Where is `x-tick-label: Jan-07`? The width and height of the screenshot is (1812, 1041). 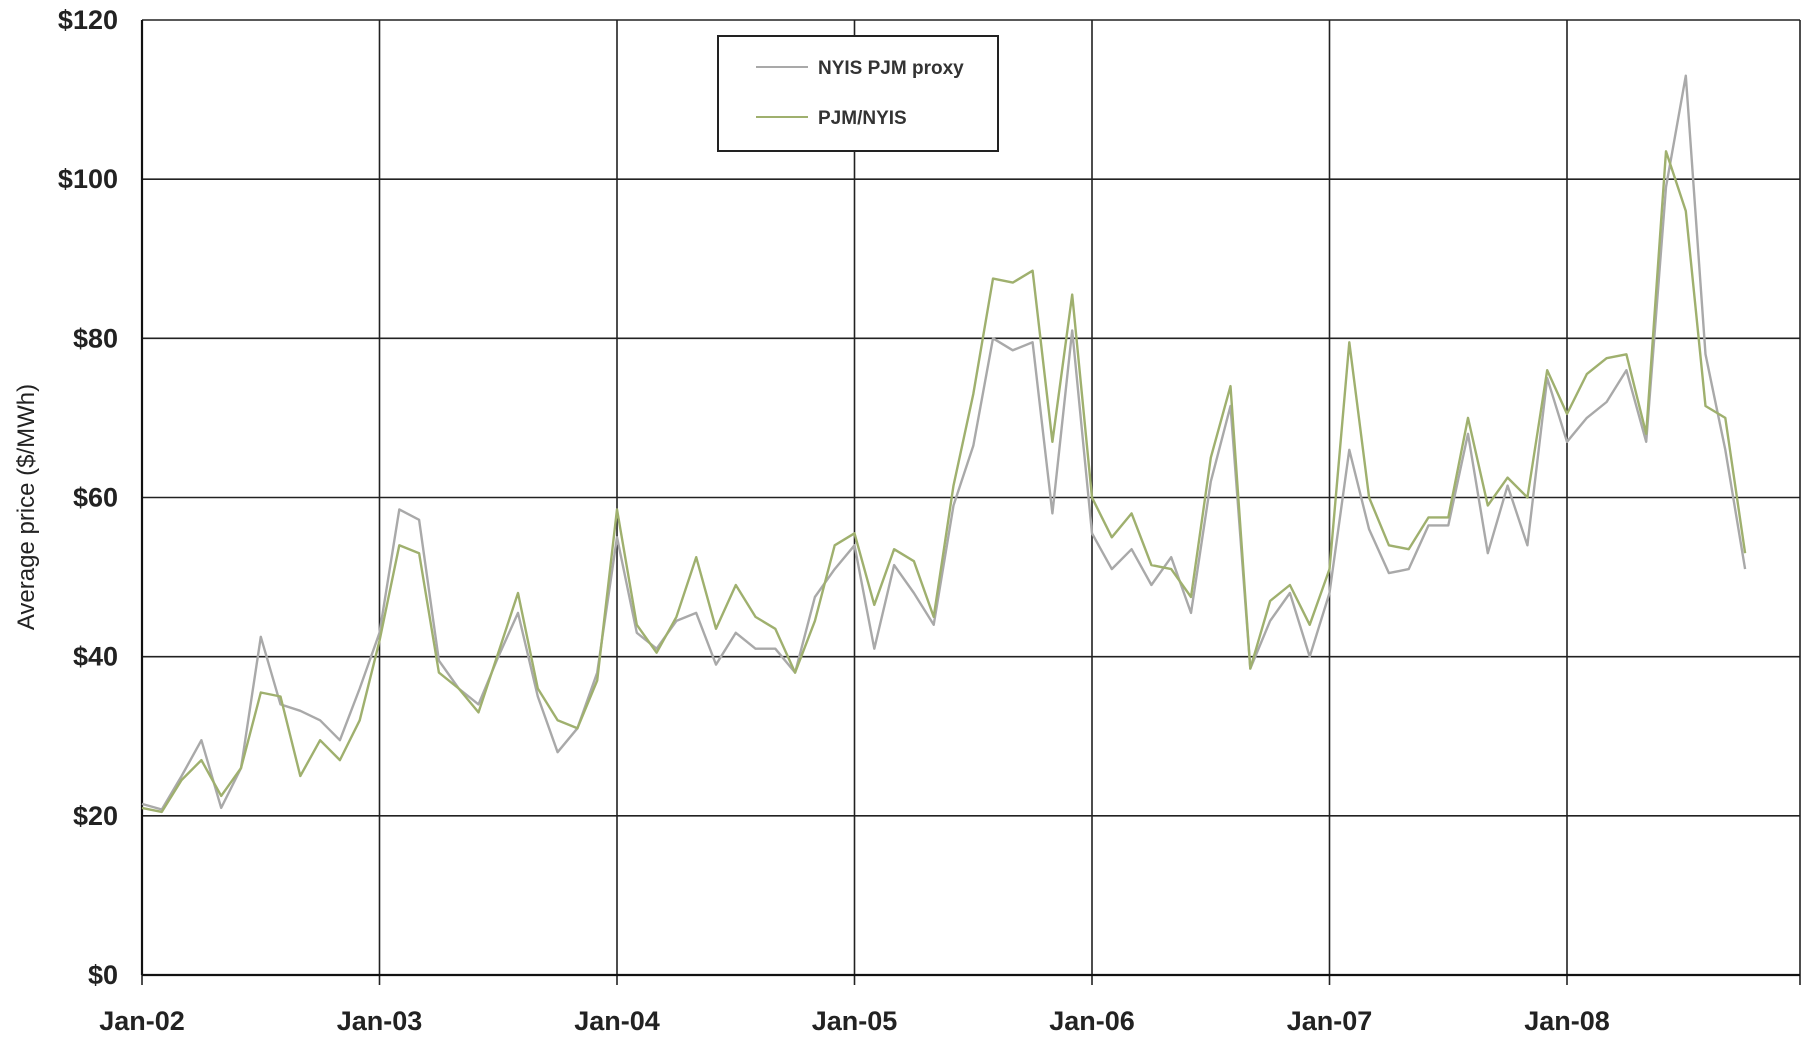
x-tick-label: Jan-07 is located at coordinates (1330, 1021).